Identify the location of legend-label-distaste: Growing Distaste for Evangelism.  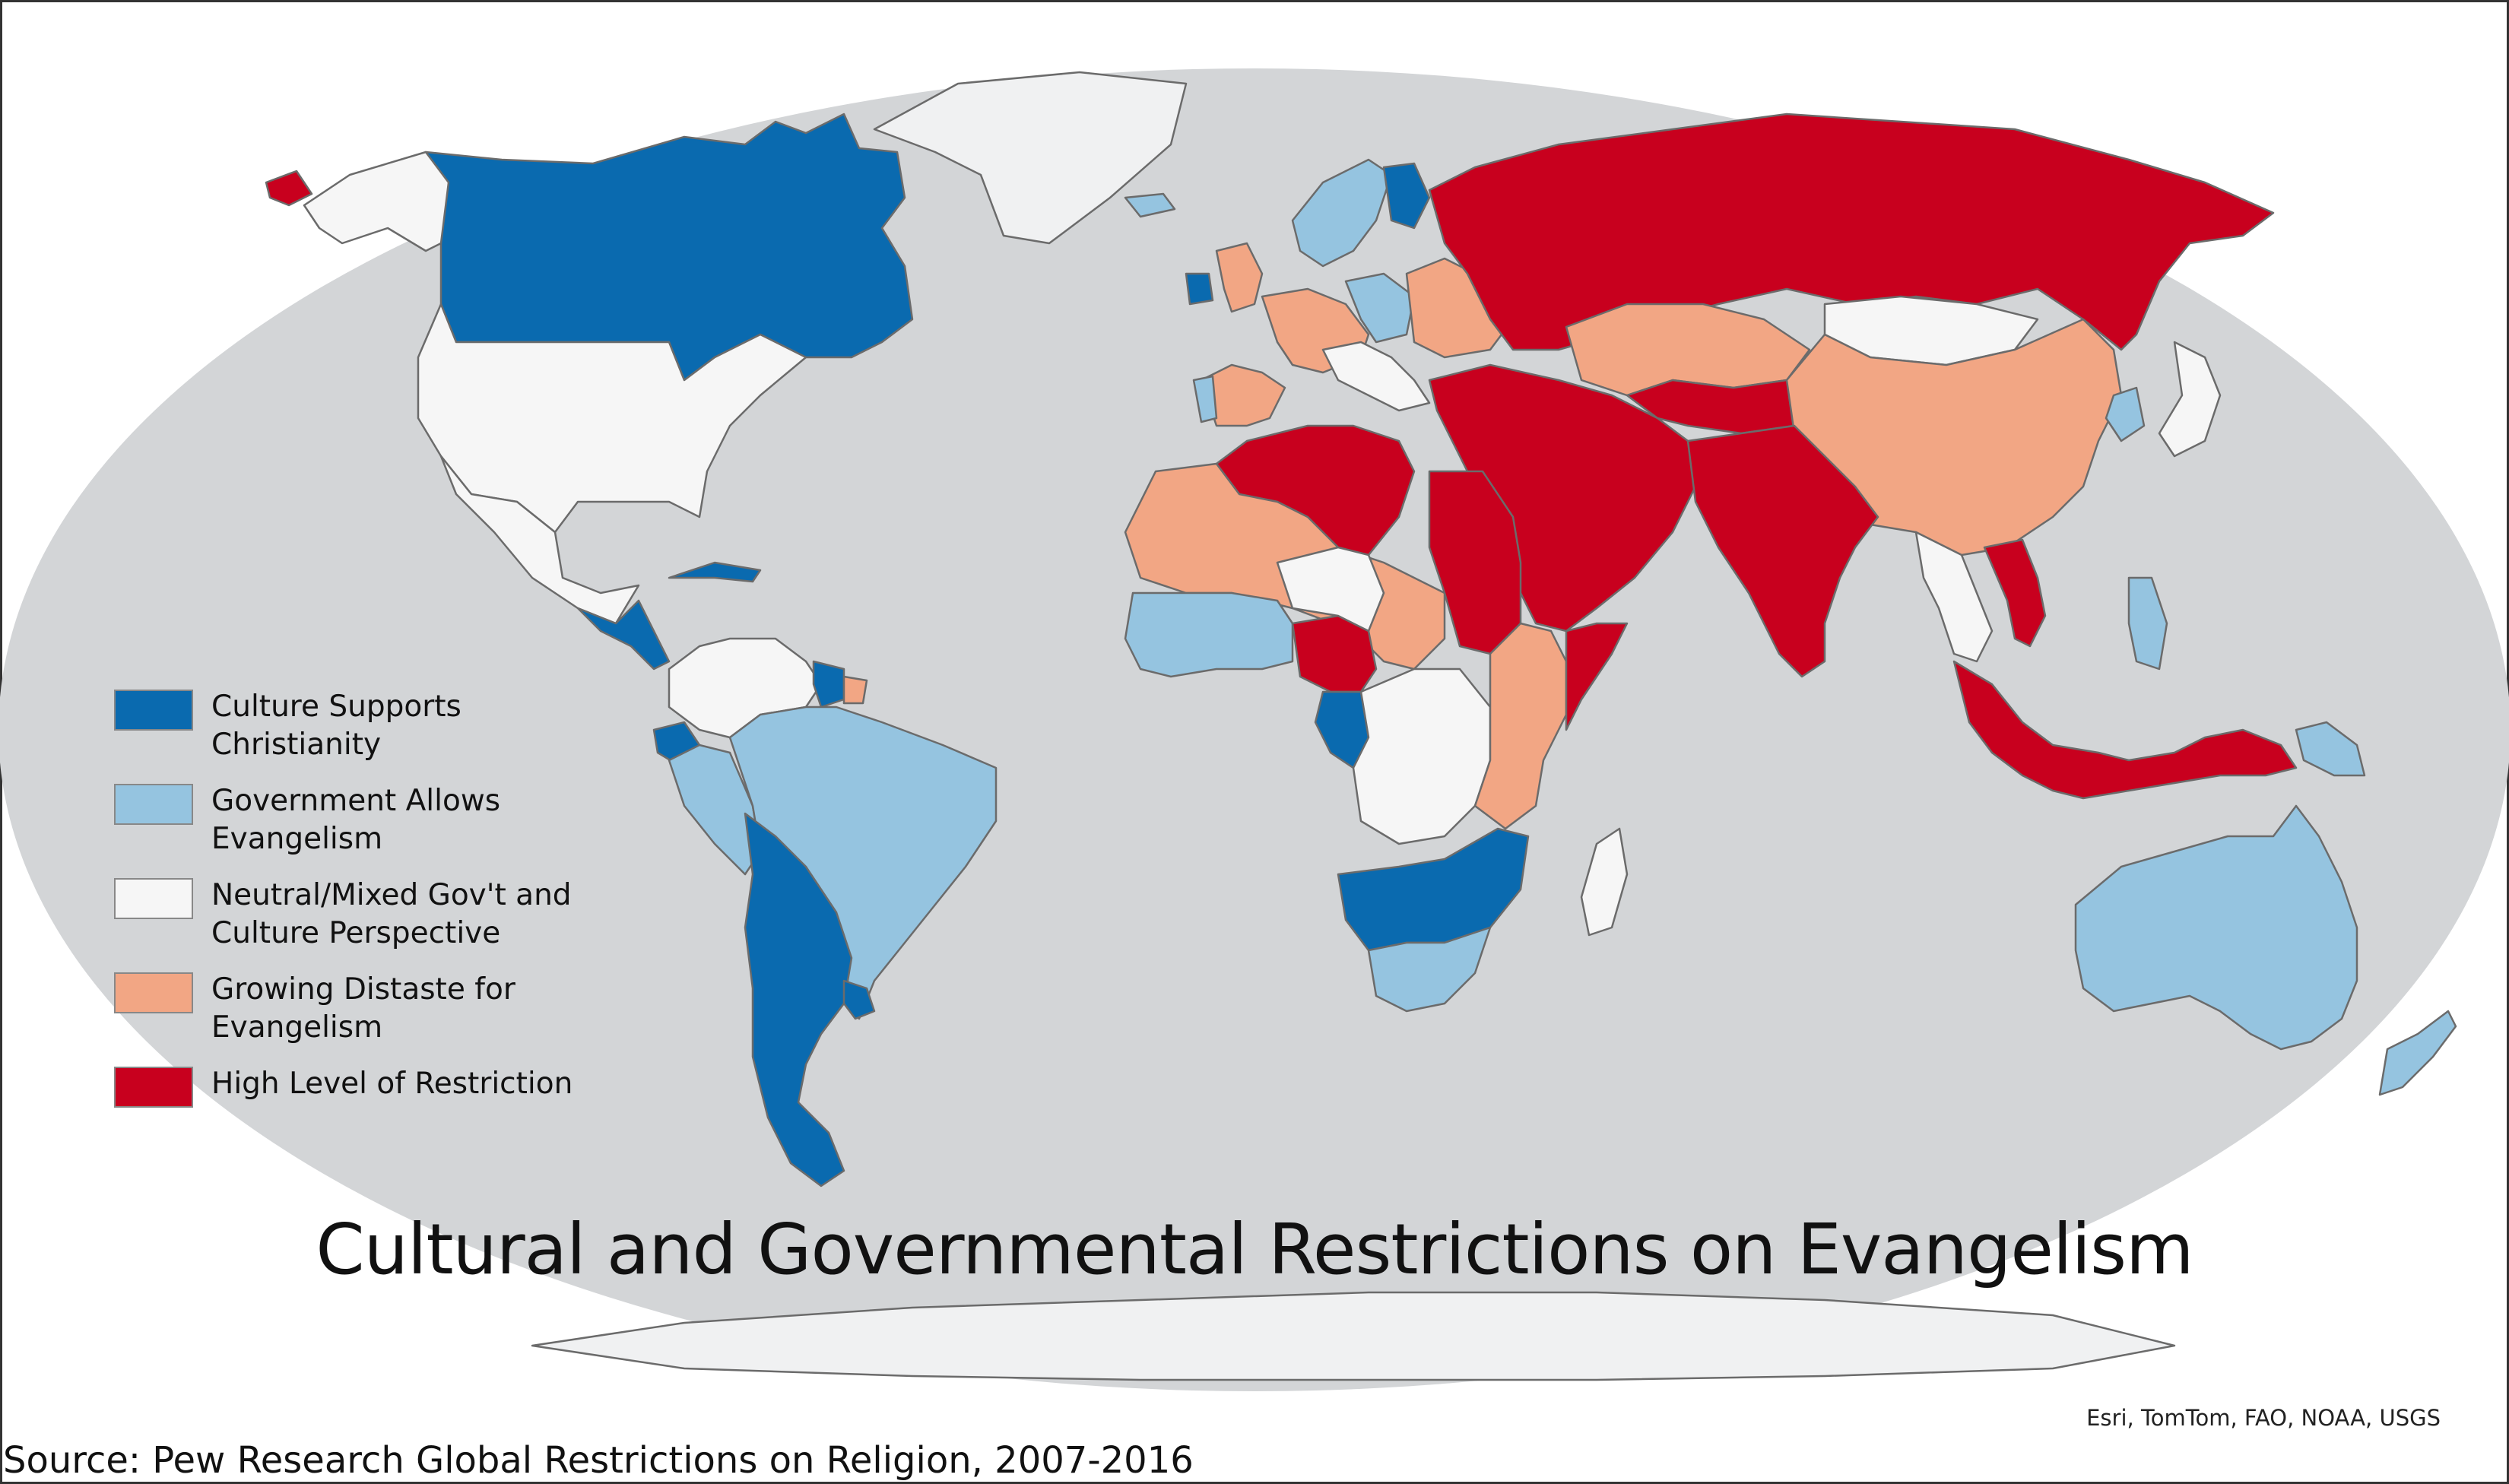
(363, 1009).